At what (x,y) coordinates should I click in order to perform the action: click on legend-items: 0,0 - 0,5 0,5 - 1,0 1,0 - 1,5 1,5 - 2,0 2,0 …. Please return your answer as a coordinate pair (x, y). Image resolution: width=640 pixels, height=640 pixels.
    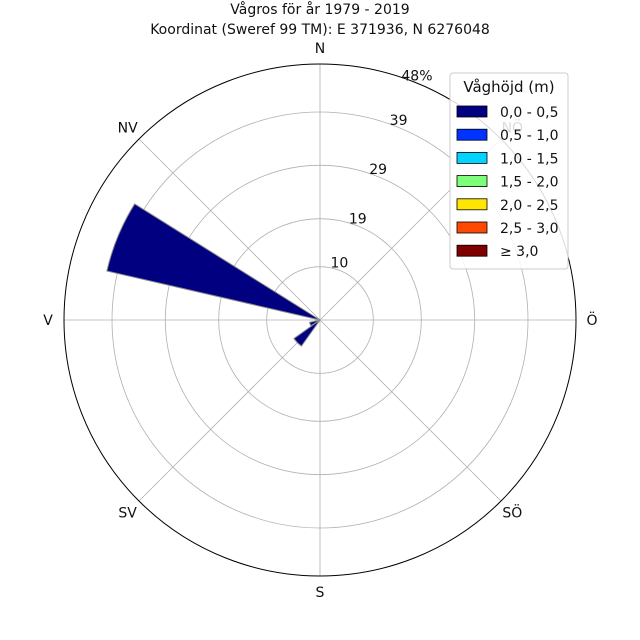
    Looking at the image, I should click on (507, 182).